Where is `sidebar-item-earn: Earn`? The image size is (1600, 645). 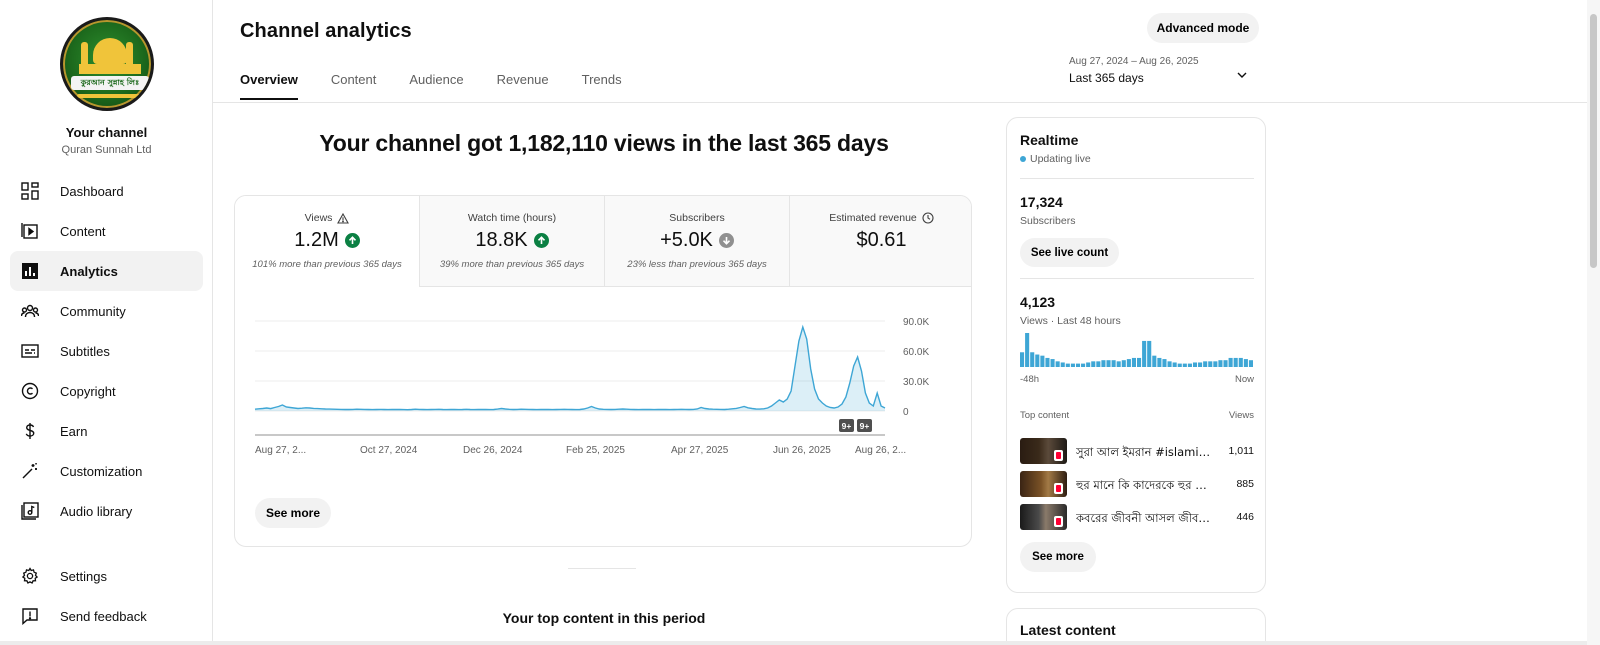 sidebar-item-earn: Earn is located at coordinates (106, 431).